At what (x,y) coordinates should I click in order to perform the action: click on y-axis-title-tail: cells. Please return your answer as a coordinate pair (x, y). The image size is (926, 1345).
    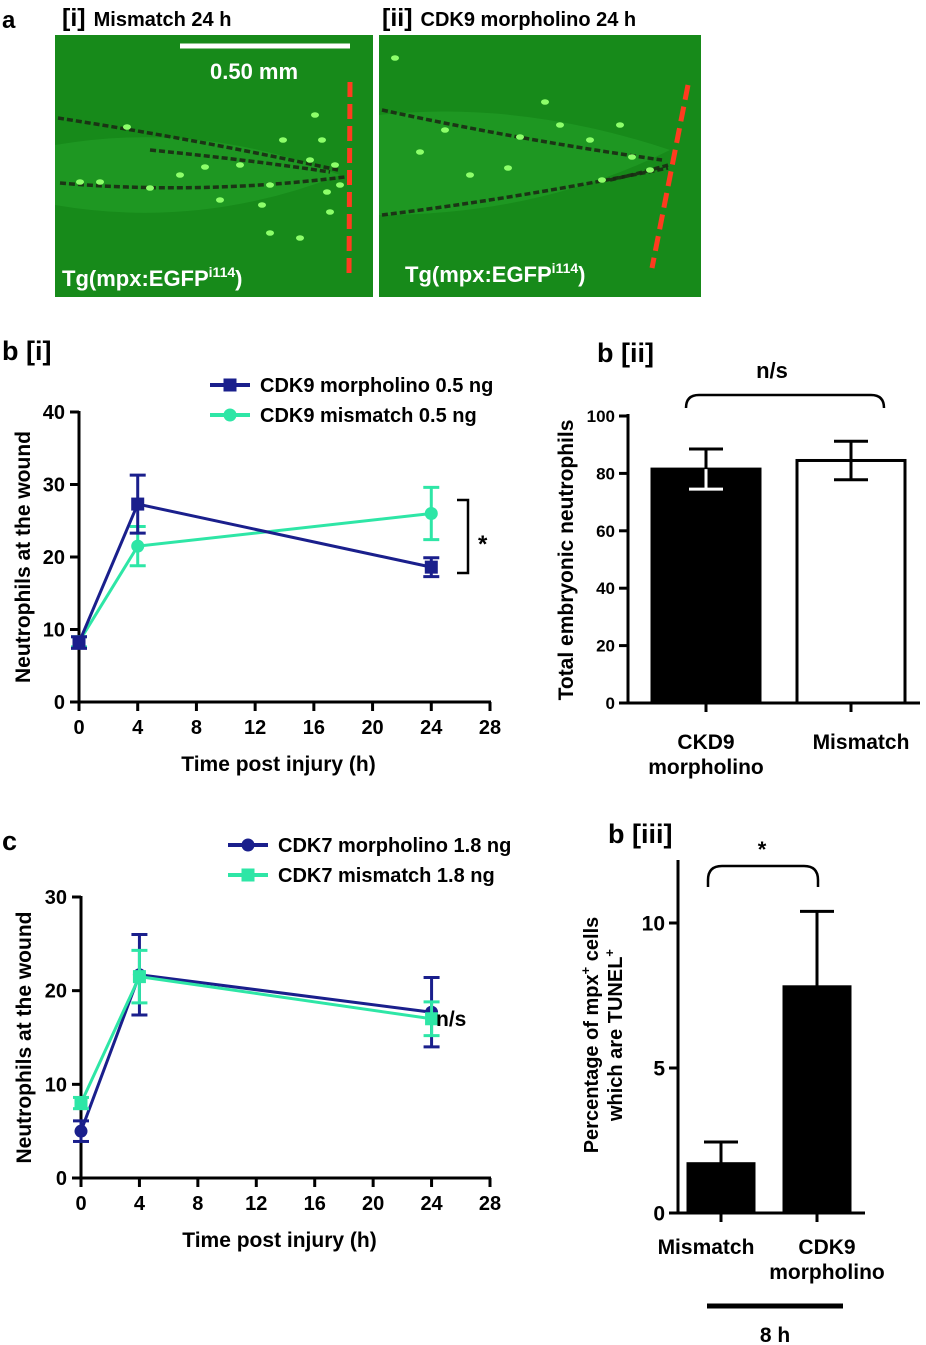
    Looking at the image, I should click on (592, 942).